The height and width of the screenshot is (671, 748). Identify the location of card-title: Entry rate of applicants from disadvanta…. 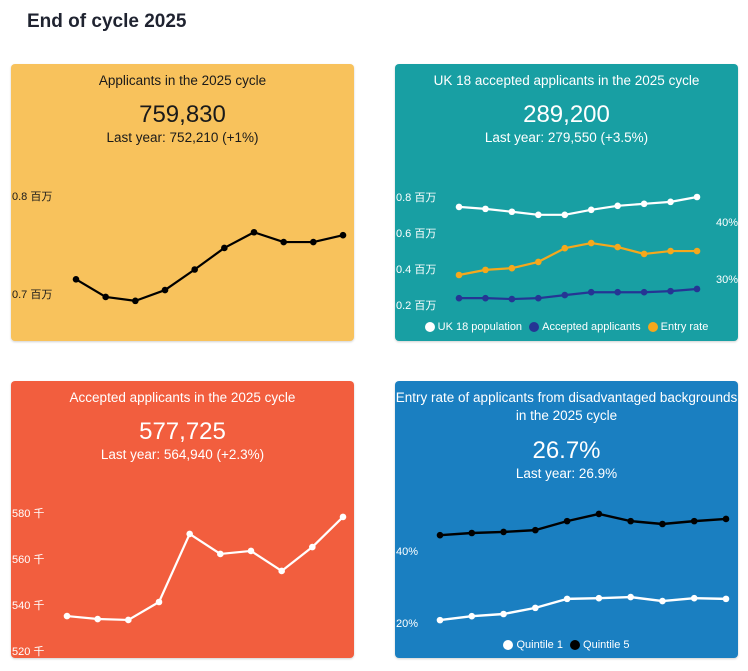
(566, 406).